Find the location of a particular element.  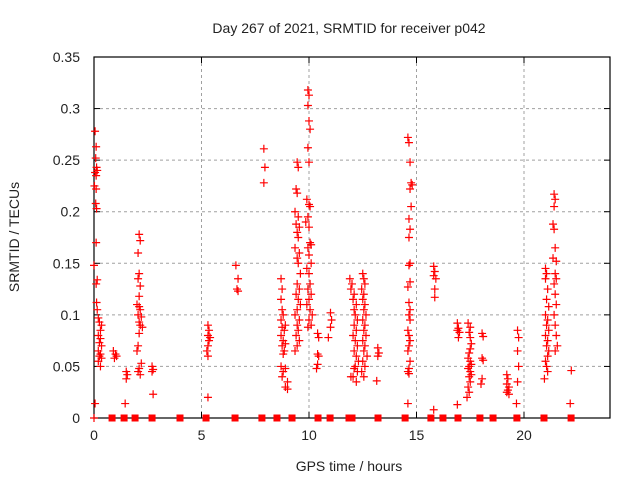

x-tick-label: 20 is located at coordinates (524, 435).